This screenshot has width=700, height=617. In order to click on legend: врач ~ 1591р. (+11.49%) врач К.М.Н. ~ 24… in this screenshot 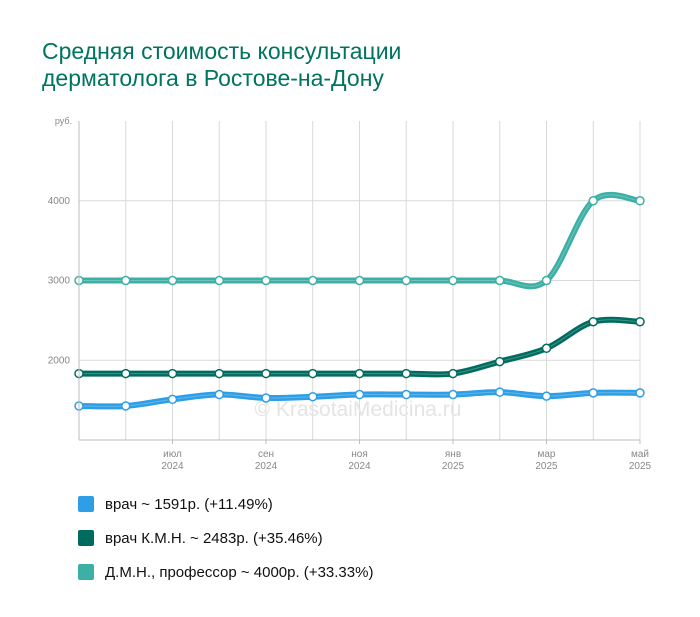, I will do `click(225, 538)`.